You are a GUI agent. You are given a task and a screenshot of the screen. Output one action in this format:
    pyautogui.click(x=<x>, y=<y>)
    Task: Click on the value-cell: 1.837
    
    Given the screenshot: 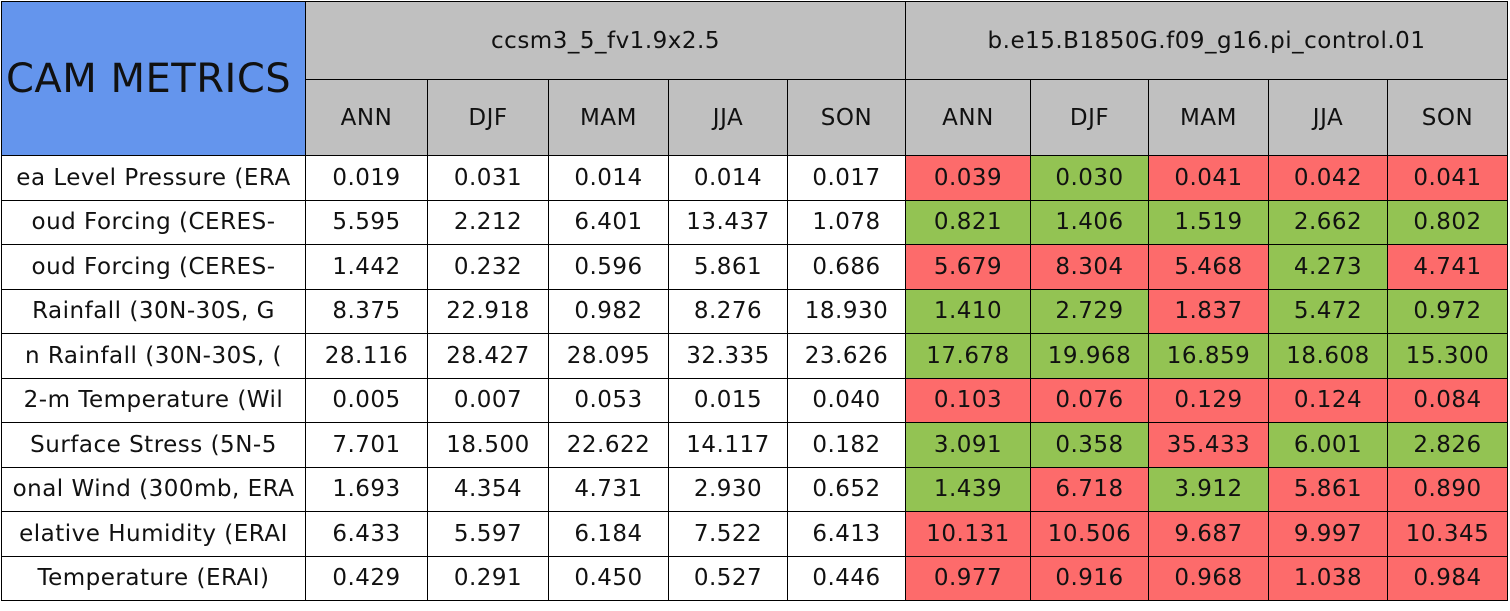 What is the action you would take?
    pyautogui.click(x=1208, y=311)
    